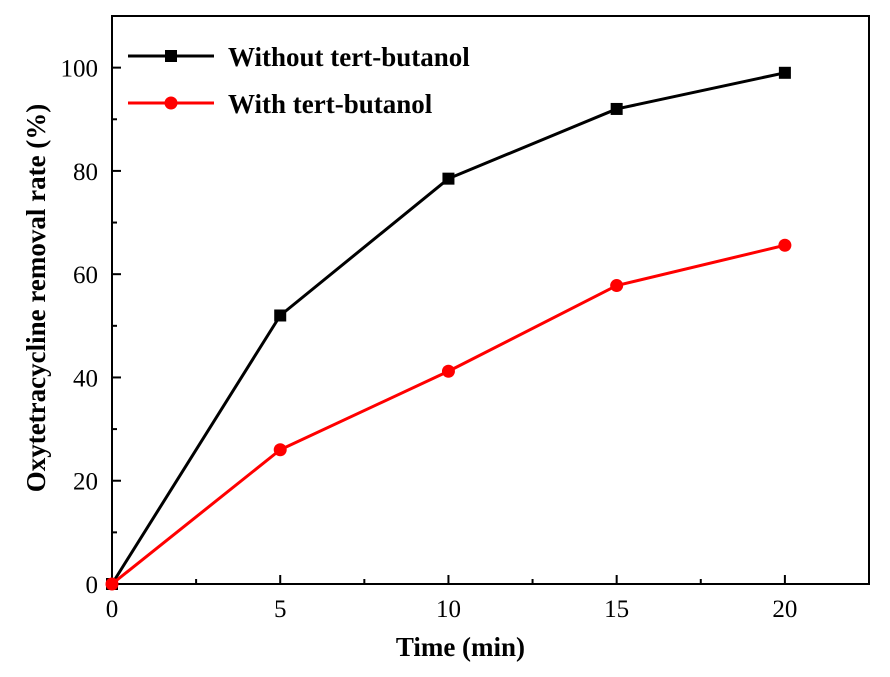 The height and width of the screenshot is (677, 890). Describe the element at coordinates (460, 647) in the screenshot. I see `x-axis-title: Time (min)` at that location.